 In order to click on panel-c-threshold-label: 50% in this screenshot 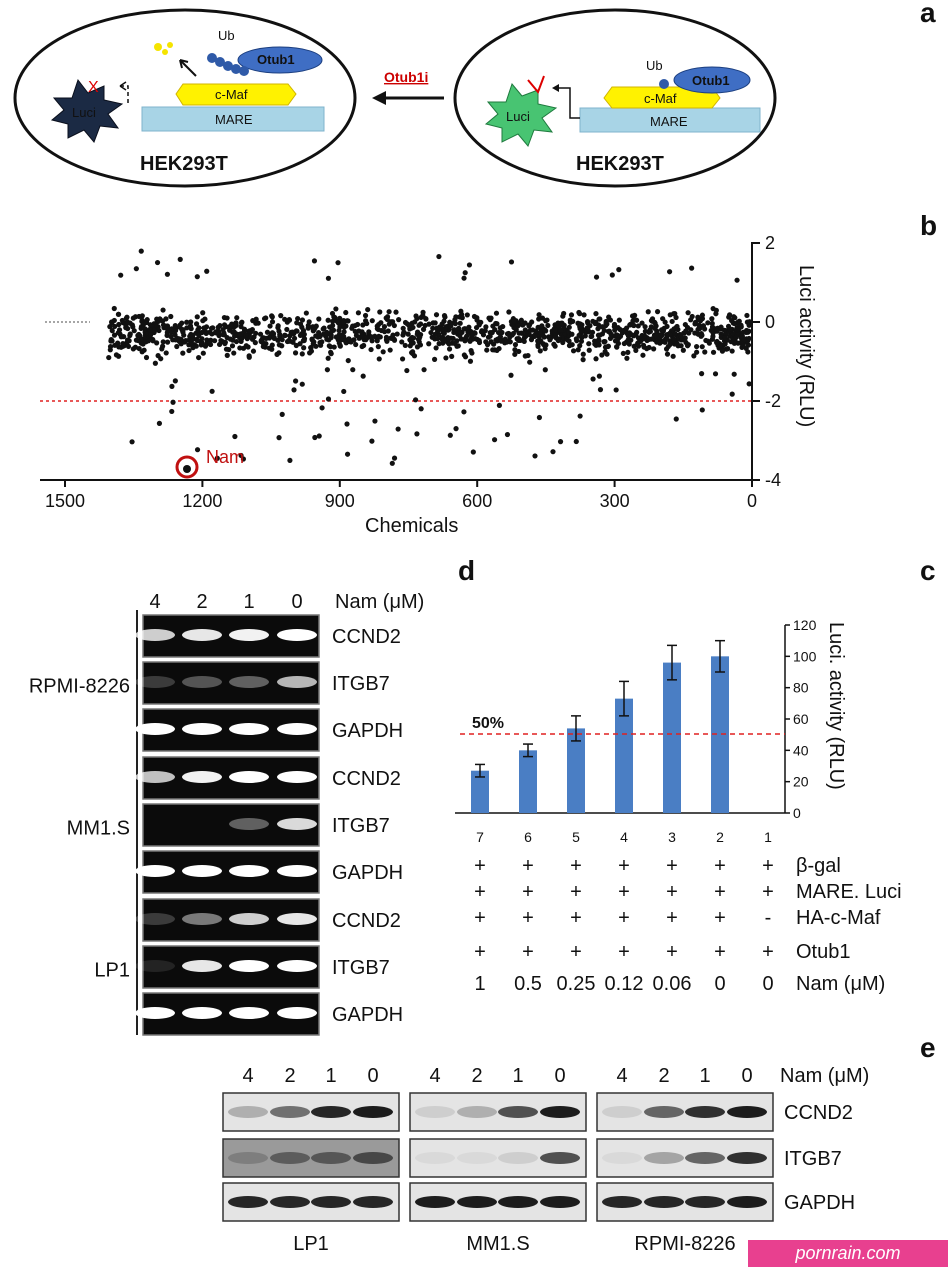, I will do `click(488, 723)`.